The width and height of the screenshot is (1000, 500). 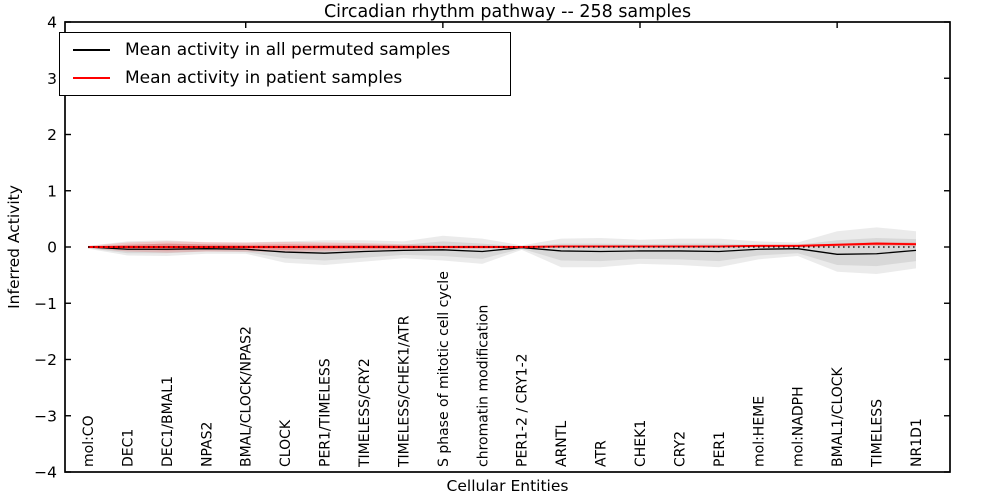 I want to click on y-tick-label: −3, so click(x=45, y=416).